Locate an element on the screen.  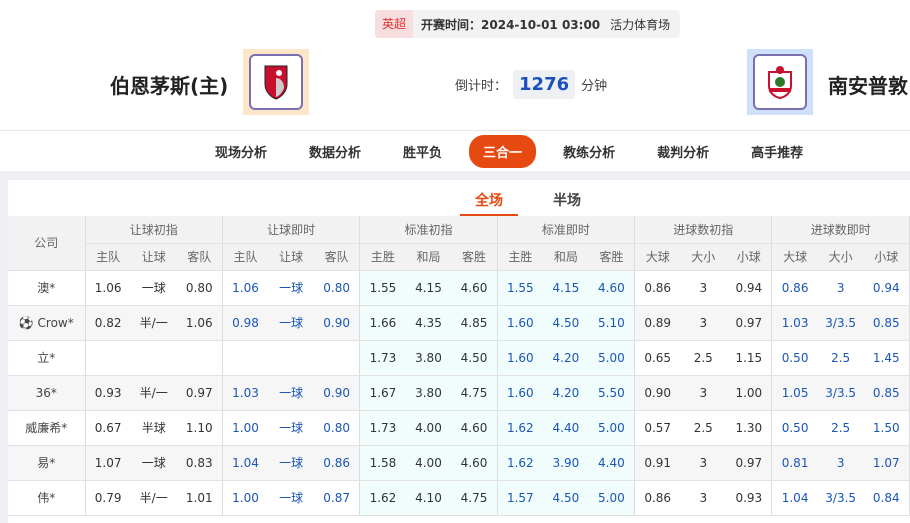
group-header: 让球即时 is located at coordinates (291, 230).